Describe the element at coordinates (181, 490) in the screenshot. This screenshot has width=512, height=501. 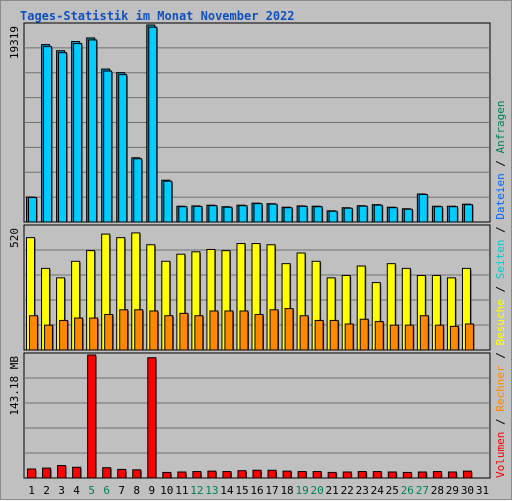
I see `x-tick-label-11: 11` at that location.